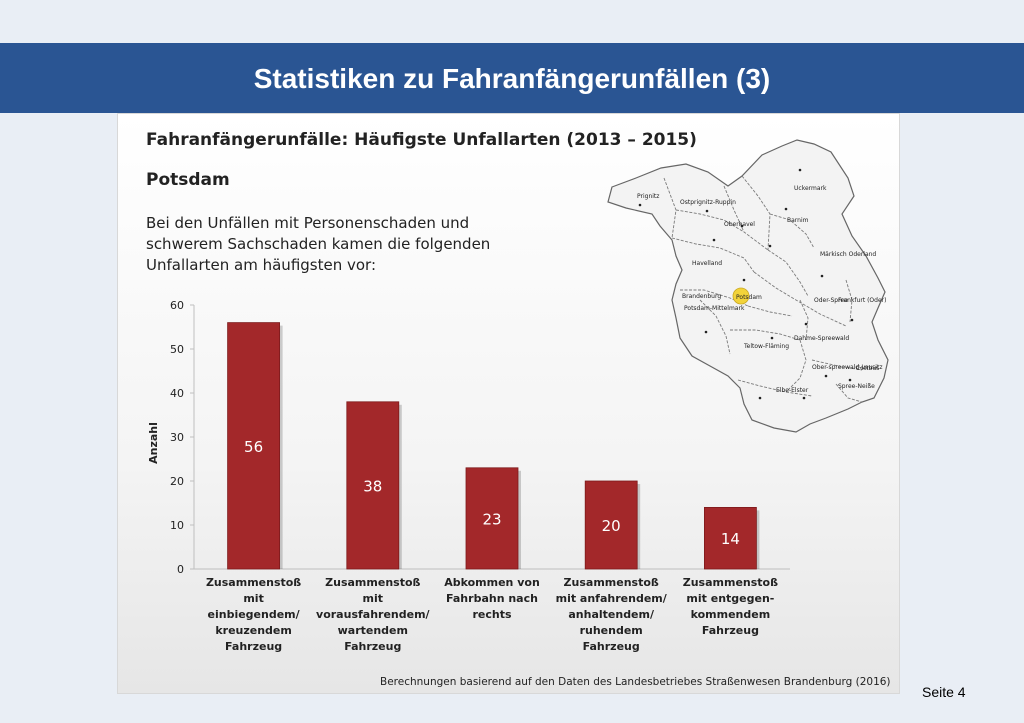 The image size is (1024, 723). What do you see at coordinates (798, 220) in the screenshot?
I see `map-region-label: Barnim` at bounding box center [798, 220].